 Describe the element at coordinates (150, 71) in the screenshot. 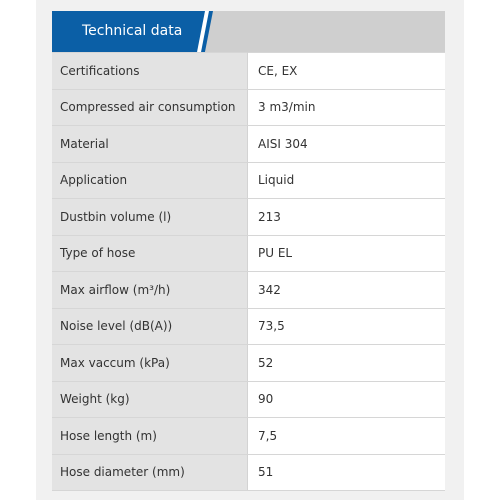

I see `spec-label: Certifications` at that location.